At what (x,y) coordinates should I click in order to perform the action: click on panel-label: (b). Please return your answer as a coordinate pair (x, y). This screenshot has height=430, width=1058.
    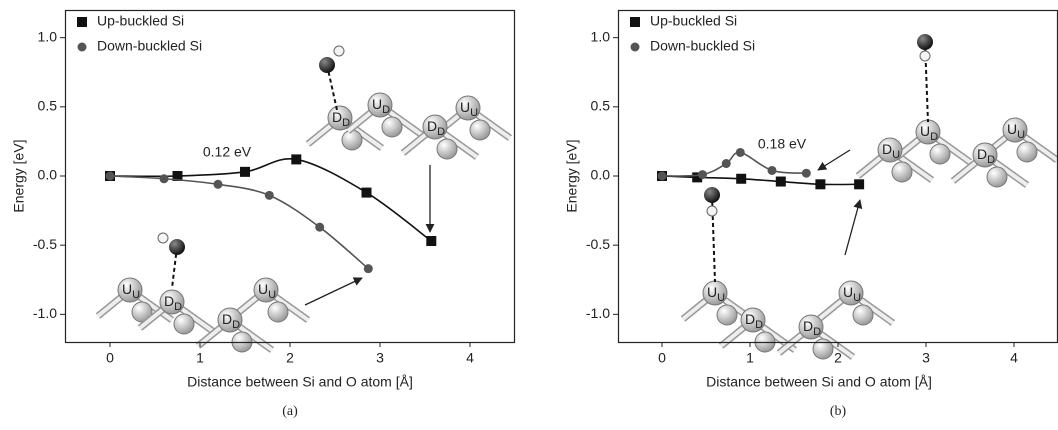
    Looking at the image, I should click on (838, 411).